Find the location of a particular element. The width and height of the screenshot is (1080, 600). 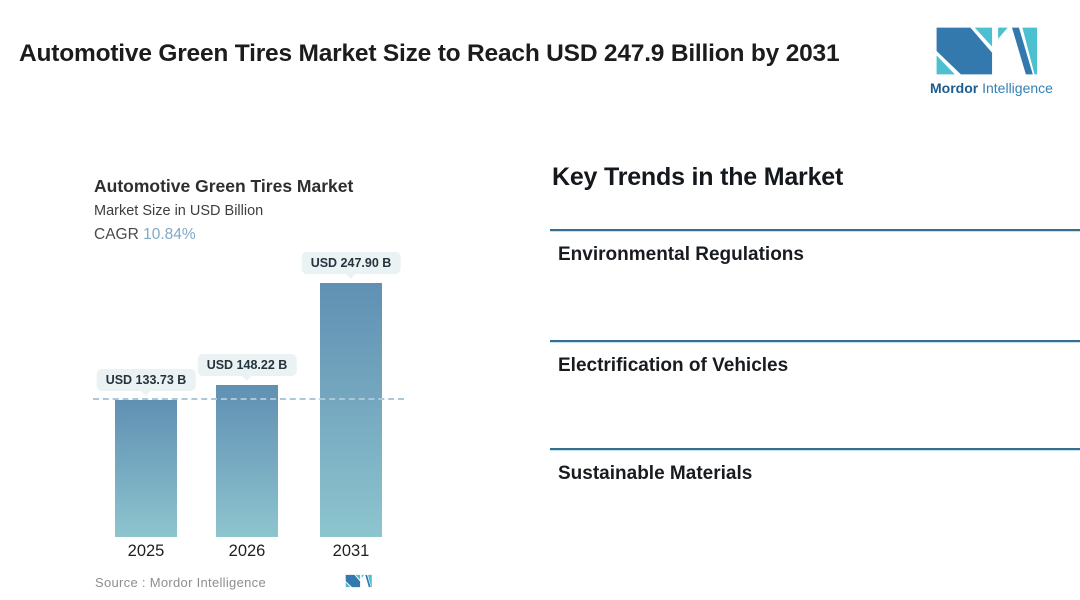

x-axis-label: 2031 is located at coordinates (351, 551).